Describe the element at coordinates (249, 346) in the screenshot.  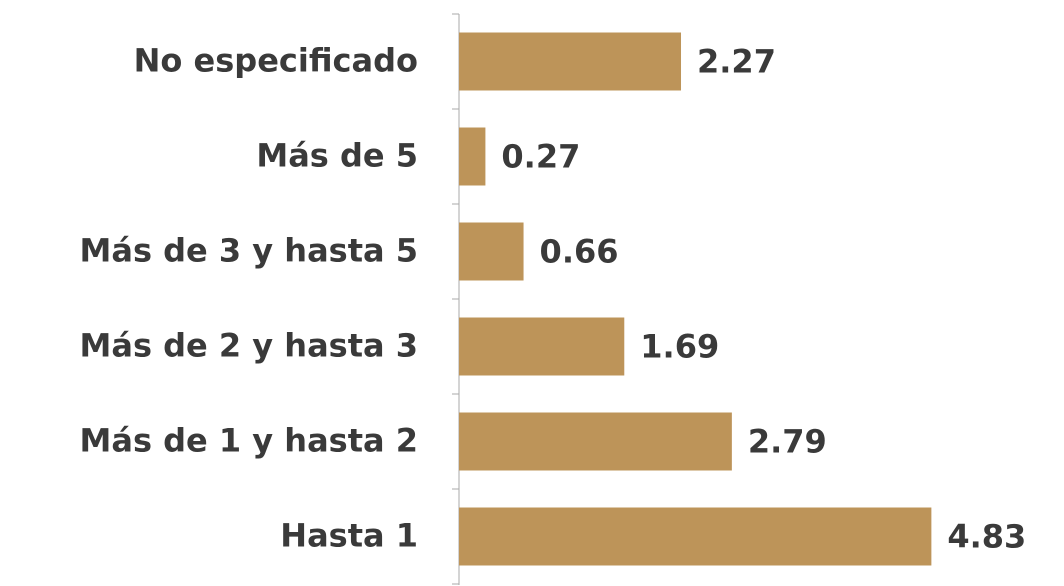
I see `category-label: Más de 2 y hasta 3` at that location.